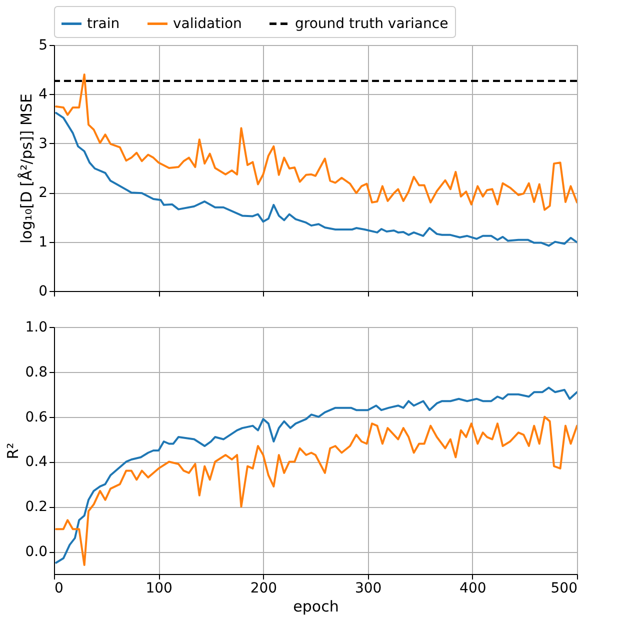 Image resolution: width=625 pixels, height=632 pixels. Describe the element at coordinates (264, 588) in the screenshot. I see `x-tick-label: 200` at that location.